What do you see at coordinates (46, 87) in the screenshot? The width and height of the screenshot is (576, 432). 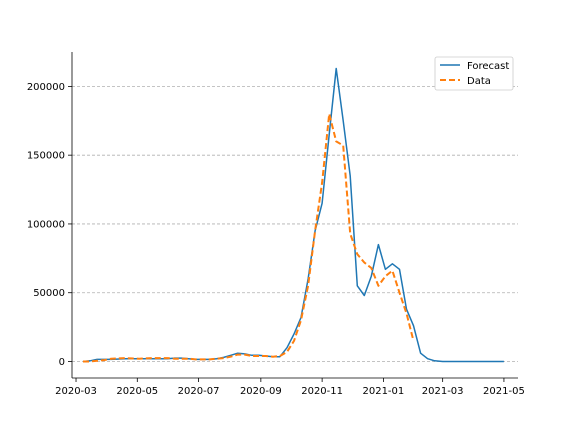 I see `y-tick-label: 200000` at bounding box center [46, 87].